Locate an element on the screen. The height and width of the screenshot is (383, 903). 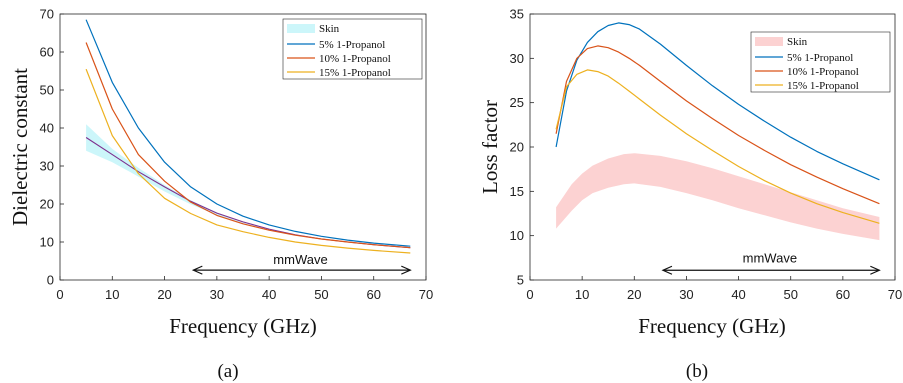
y-tick-label: 15 is located at coordinates (517, 191).